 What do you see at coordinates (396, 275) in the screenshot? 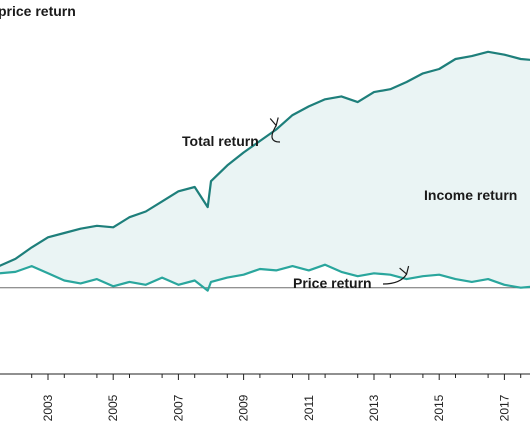
I see `annotation-price-return-arrow` at bounding box center [396, 275].